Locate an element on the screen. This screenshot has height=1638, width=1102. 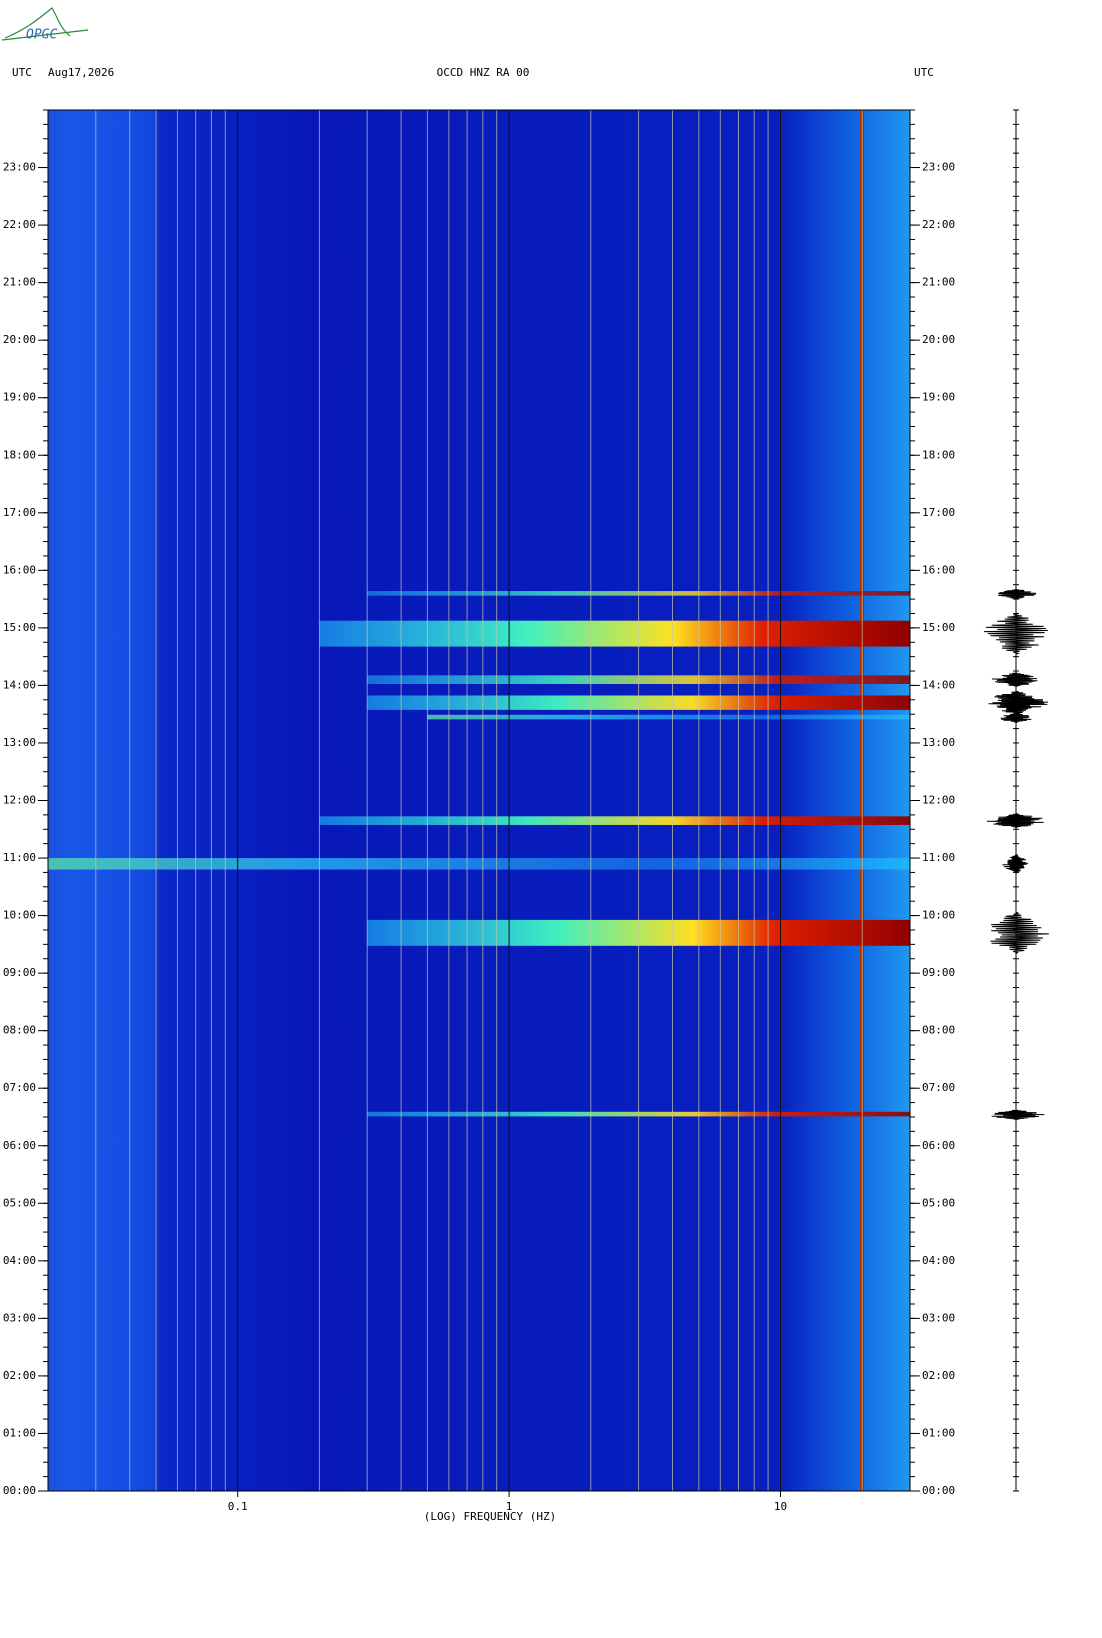
x-axis-label: (LOG) FREQUENCY (HZ) is located at coordinates (490, 1516).